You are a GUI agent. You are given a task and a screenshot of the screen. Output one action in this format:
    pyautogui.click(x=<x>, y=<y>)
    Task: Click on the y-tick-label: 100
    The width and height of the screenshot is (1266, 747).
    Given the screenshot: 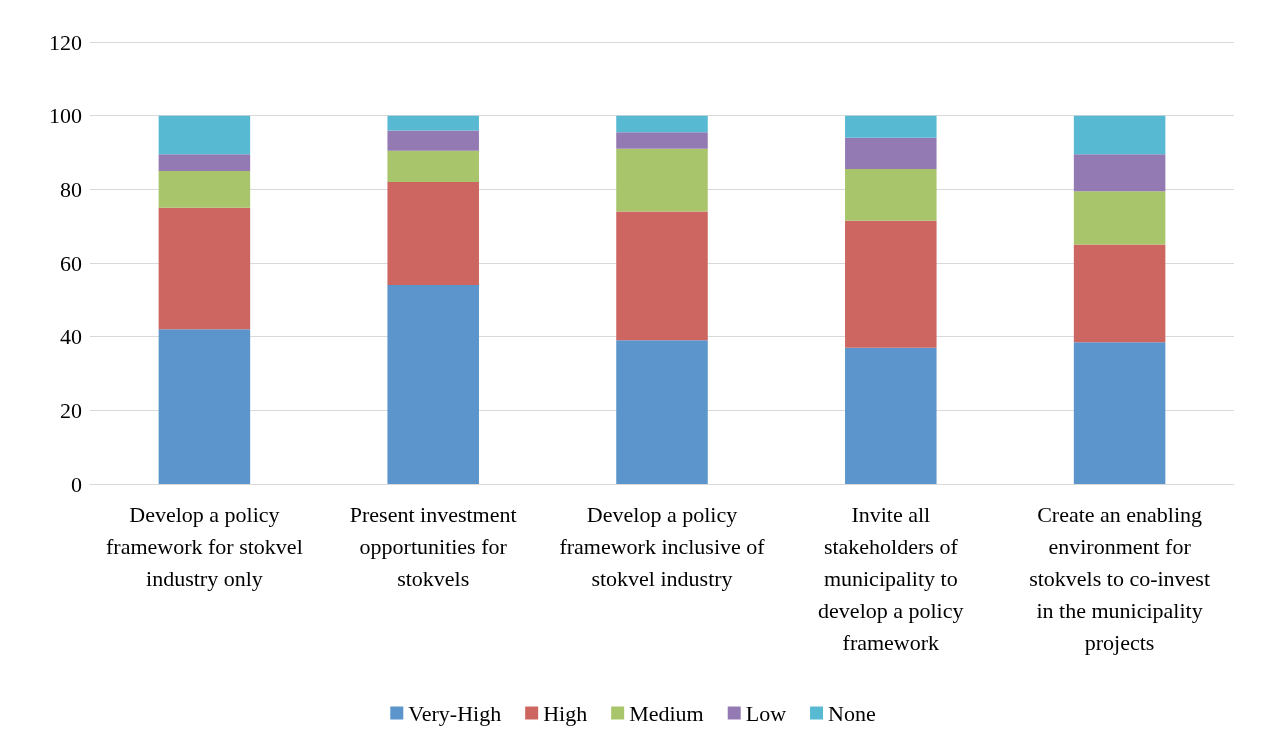 What is the action you would take?
    pyautogui.click(x=65, y=116)
    